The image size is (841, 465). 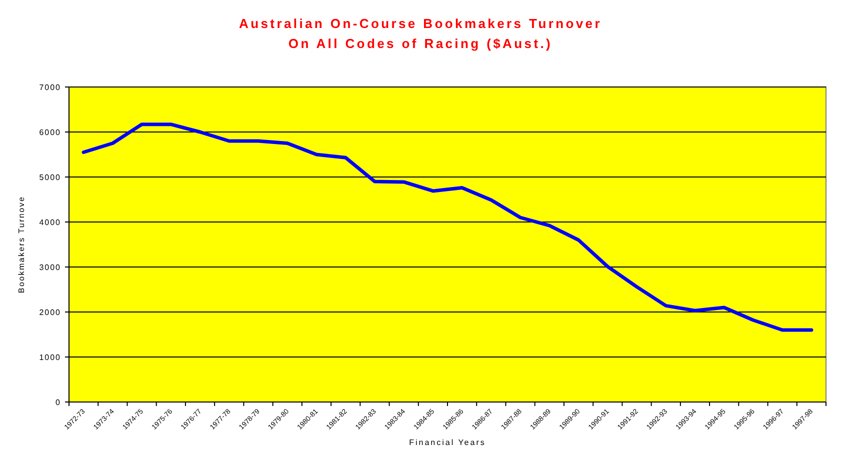 I want to click on y-tick-label: 2000, so click(x=50, y=312).